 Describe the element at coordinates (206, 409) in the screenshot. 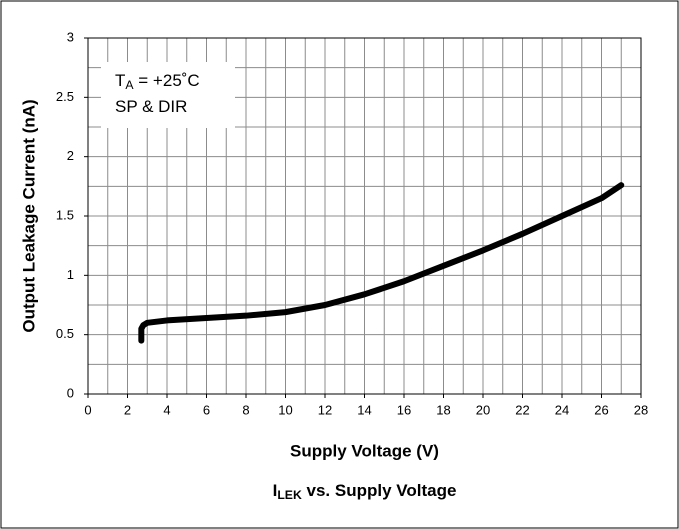

I see `x-tick-label: 6` at that location.